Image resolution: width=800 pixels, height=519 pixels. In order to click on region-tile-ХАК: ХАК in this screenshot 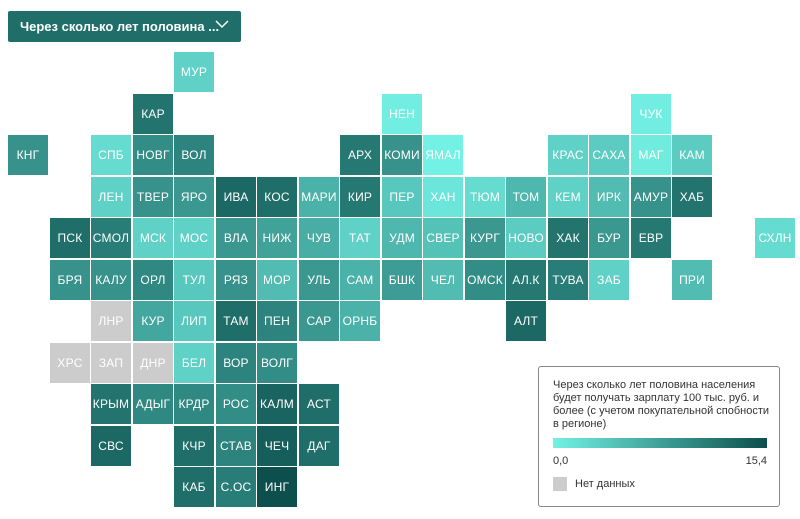, I will do `click(568, 238)`.